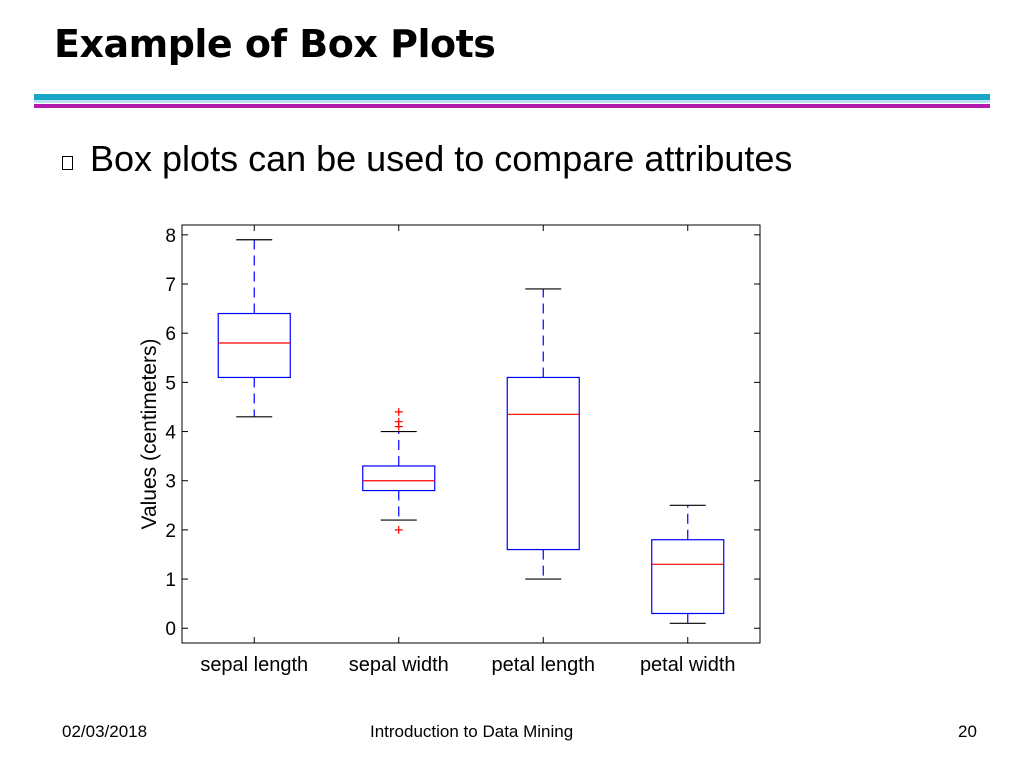 The width and height of the screenshot is (1024, 768). Describe the element at coordinates (170, 334) in the screenshot. I see `y-tick-label: 6` at that location.